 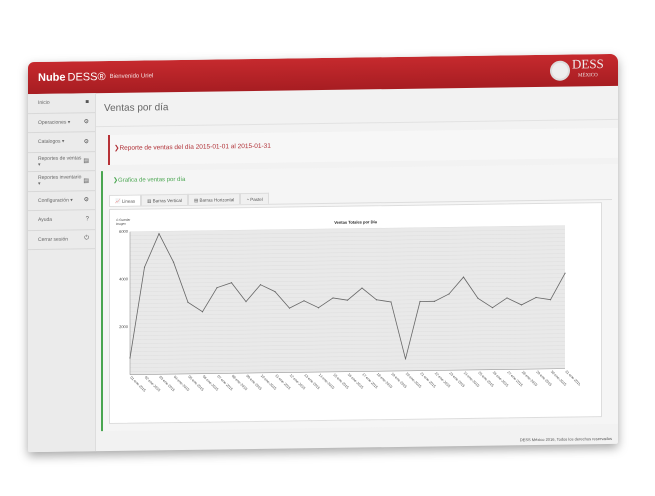 What do you see at coordinates (87, 219) in the screenshot?
I see `help-icon: ?` at bounding box center [87, 219].